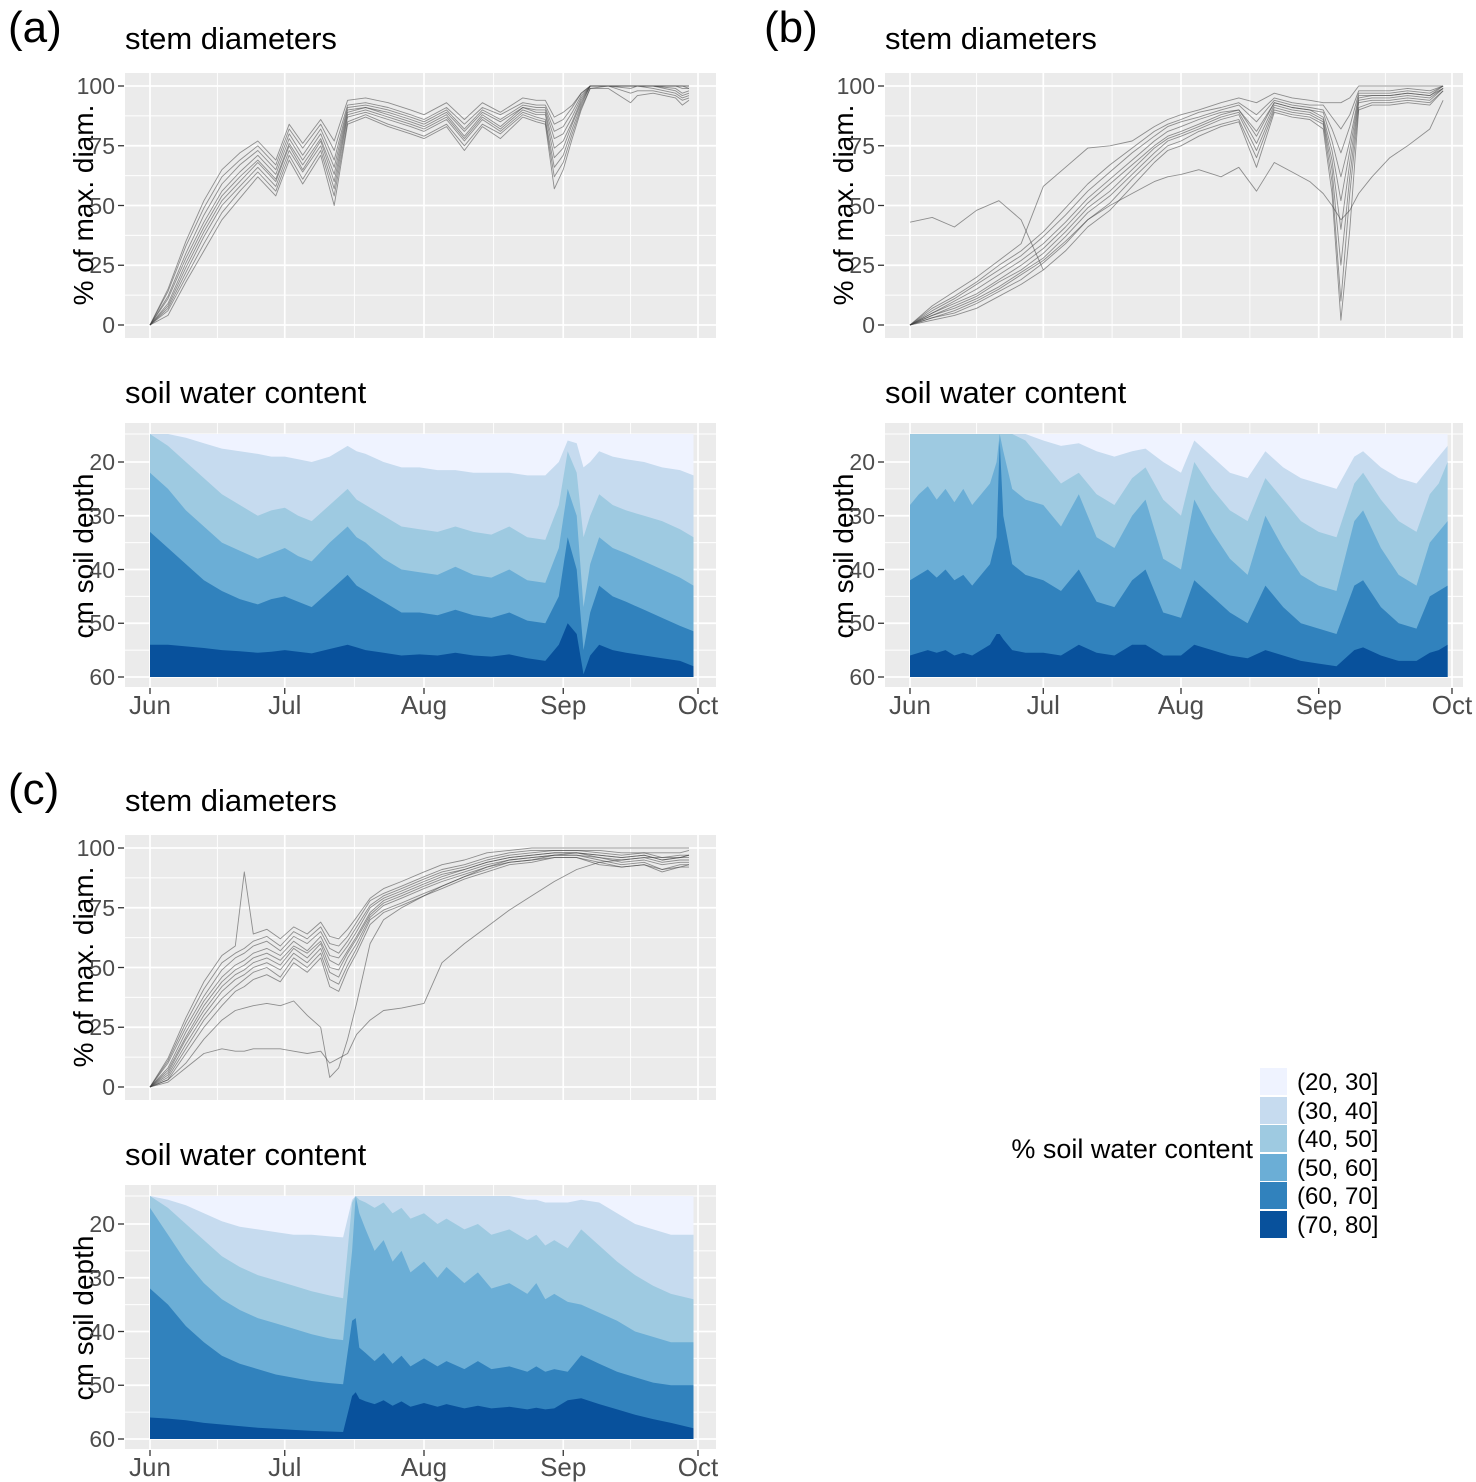 Image resolution: width=1476 pixels, height=1482 pixels. What do you see at coordinates (102, 1439) in the screenshot?
I see `soil-ytick-label-c: 60` at bounding box center [102, 1439].